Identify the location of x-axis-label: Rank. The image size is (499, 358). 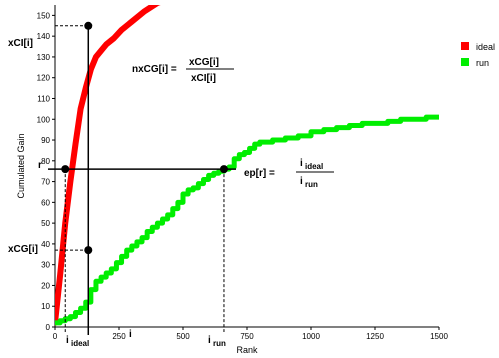
(247, 350).